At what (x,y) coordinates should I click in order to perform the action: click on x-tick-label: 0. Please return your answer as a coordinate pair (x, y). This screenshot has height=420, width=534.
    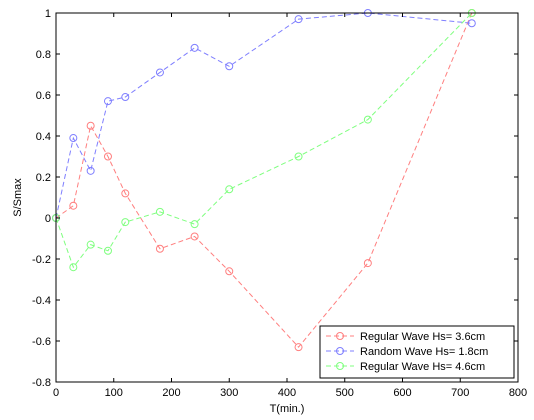
    Looking at the image, I should click on (56, 393).